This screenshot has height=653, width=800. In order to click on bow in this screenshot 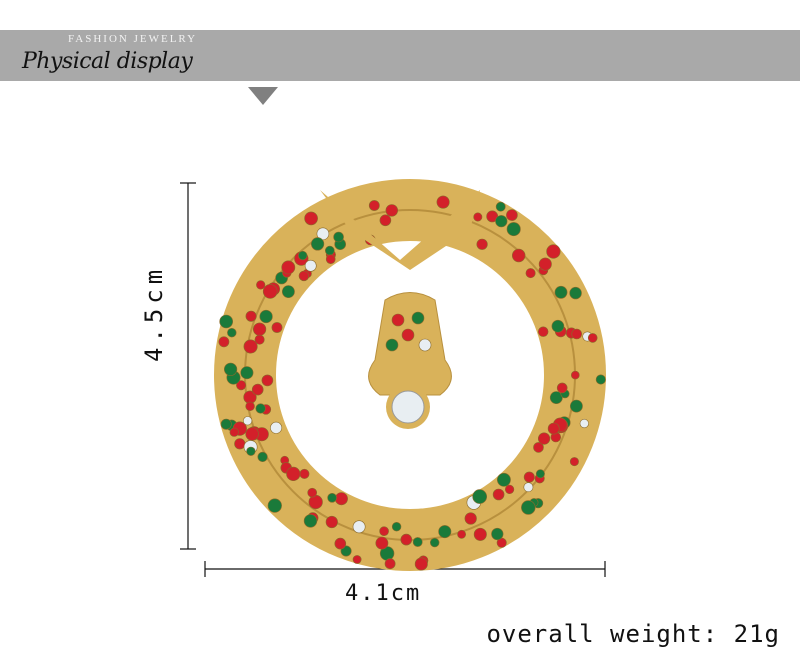, I will do `click(400, 230)`.